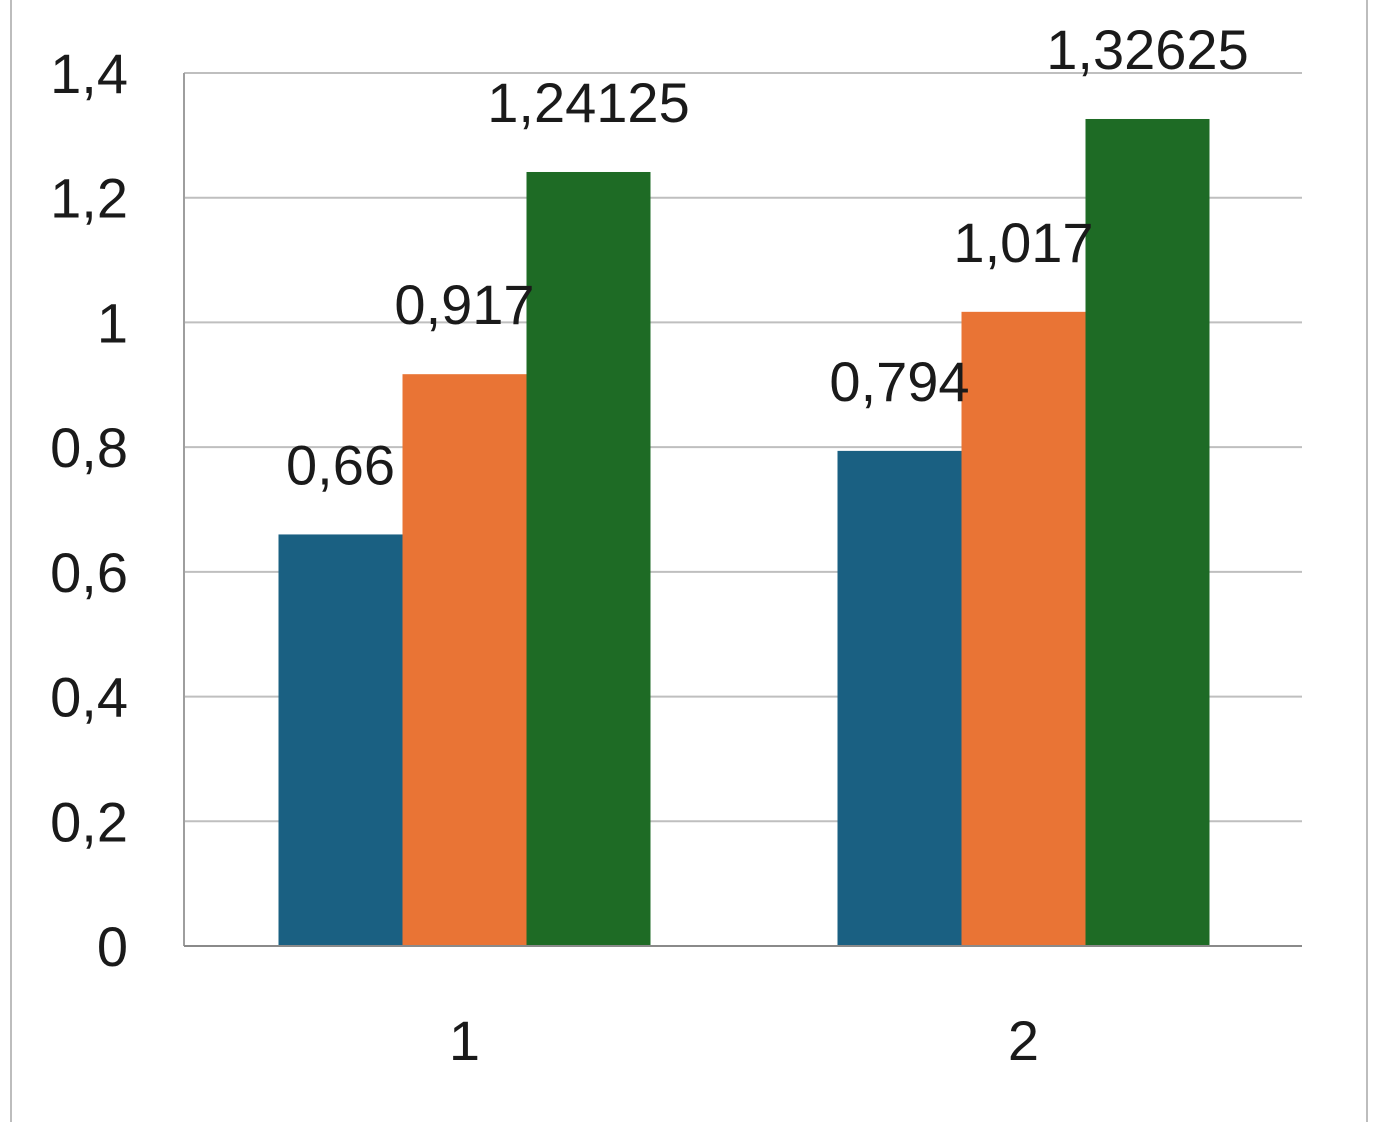 The image size is (1375, 1122). I want to click on data-label: 1,017, so click(1023, 242).